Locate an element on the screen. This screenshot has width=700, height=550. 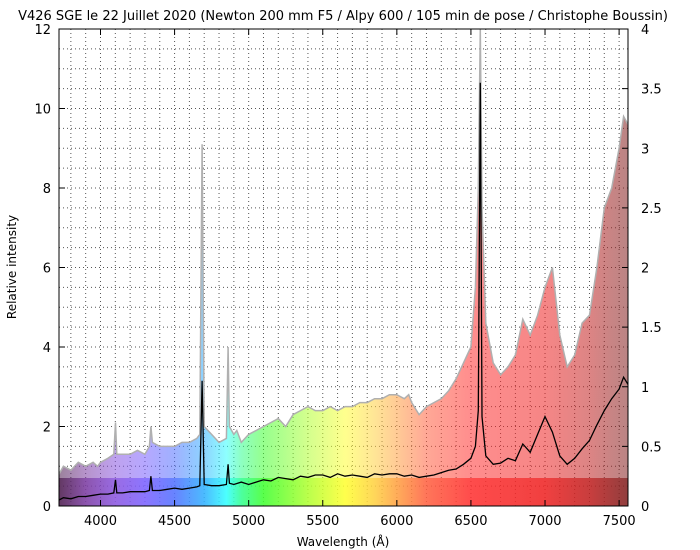
y-tick-label: 10 is located at coordinates (42, 110).